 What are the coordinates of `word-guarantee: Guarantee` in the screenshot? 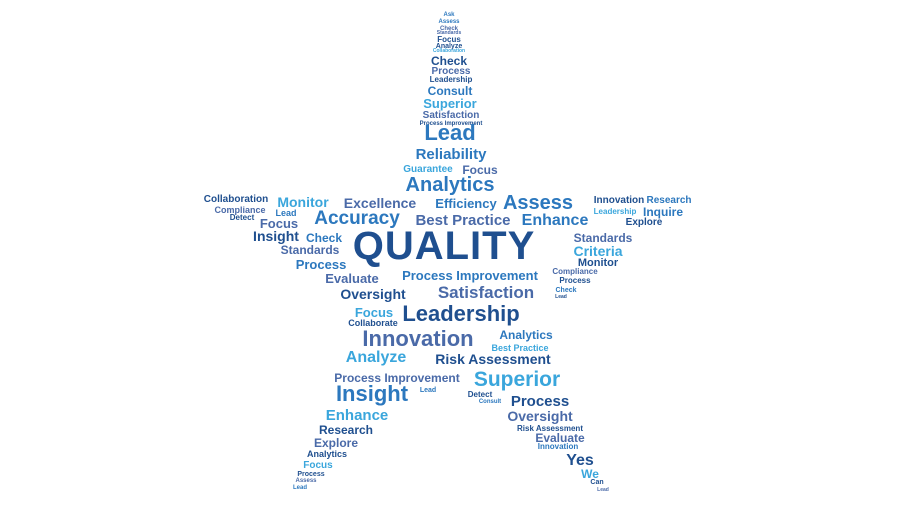 It's located at (428, 169).